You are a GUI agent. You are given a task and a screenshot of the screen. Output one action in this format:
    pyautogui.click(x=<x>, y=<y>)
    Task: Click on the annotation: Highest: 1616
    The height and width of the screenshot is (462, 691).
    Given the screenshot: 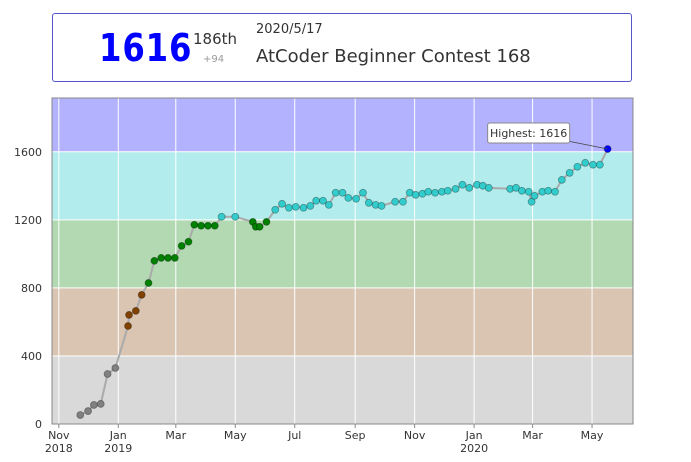 What is the action you would take?
    pyautogui.click(x=528, y=133)
    